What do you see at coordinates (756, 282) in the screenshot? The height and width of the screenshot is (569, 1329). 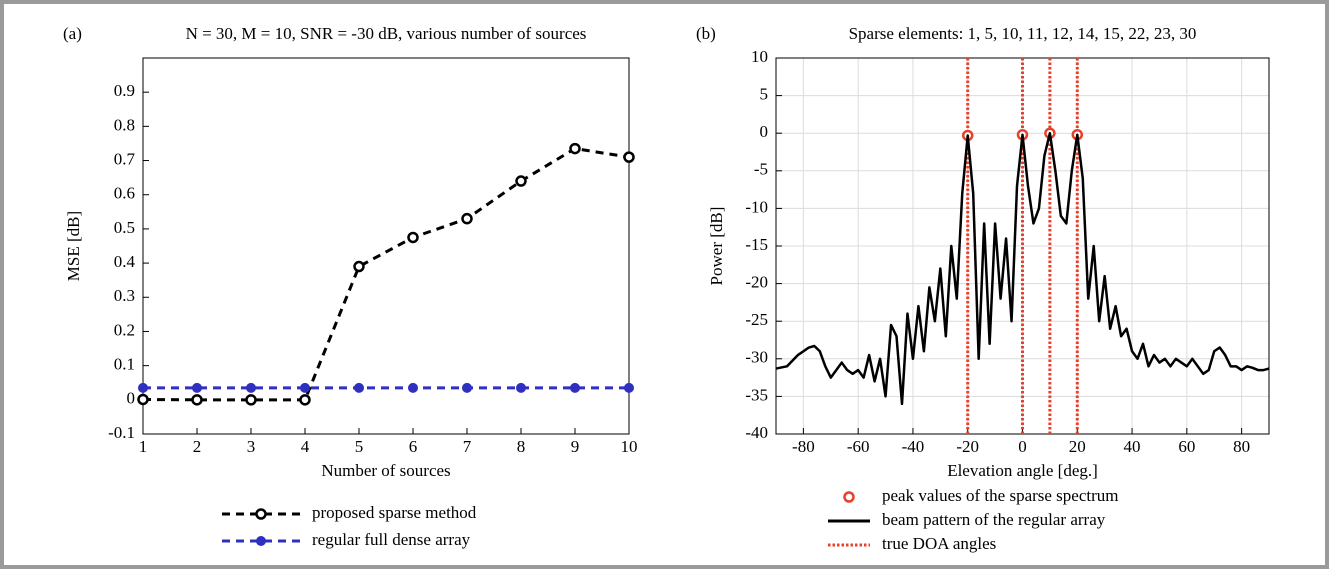 I see `y-tick-label: -20` at bounding box center [756, 282].